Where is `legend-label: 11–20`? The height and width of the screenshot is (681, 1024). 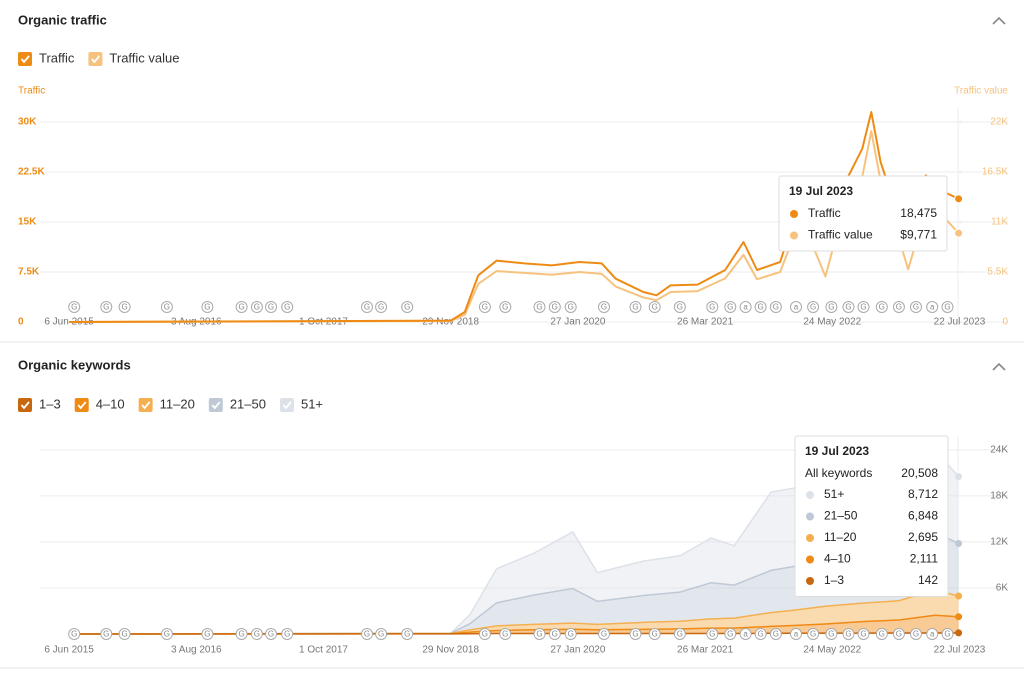
legend-label: 11–20 is located at coordinates (177, 403).